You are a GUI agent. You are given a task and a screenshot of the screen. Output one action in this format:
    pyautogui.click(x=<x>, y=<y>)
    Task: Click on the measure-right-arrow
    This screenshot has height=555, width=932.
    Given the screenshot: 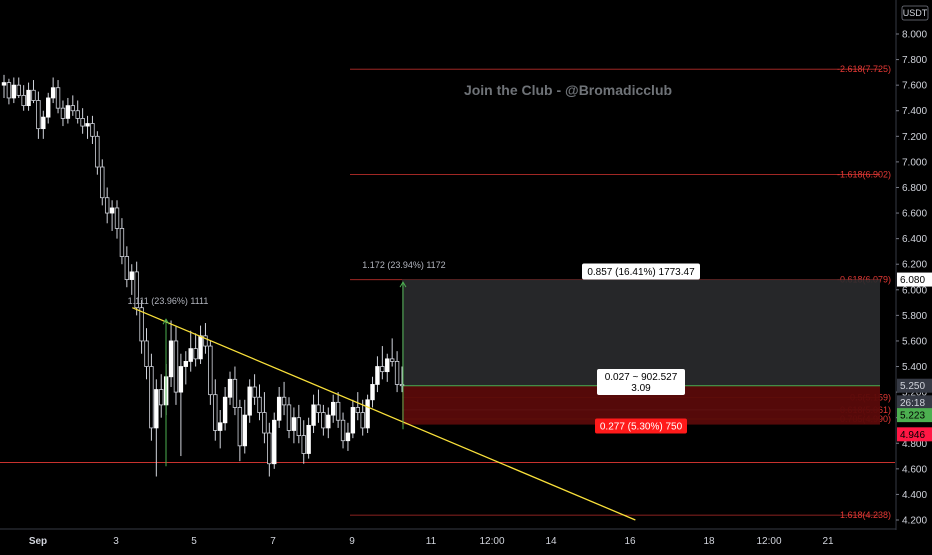 What is the action you would take?
    pyautogui.click(x=403, y=284)
    